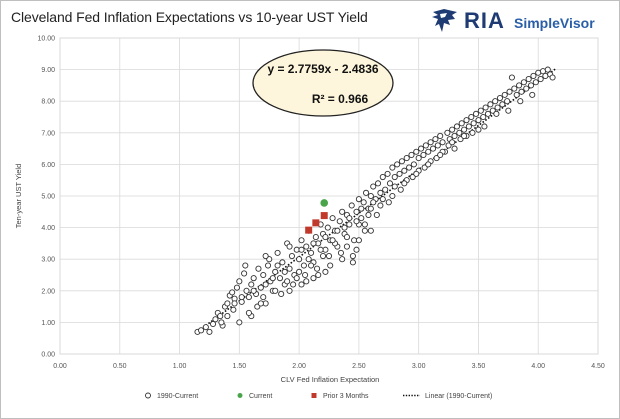 The height and width of the screenshot is (419, 620). What do you see at coordinates (48, 228) in the screenshot?
I see `y-tick-label: 4.00` at bounding box center [48, 228].